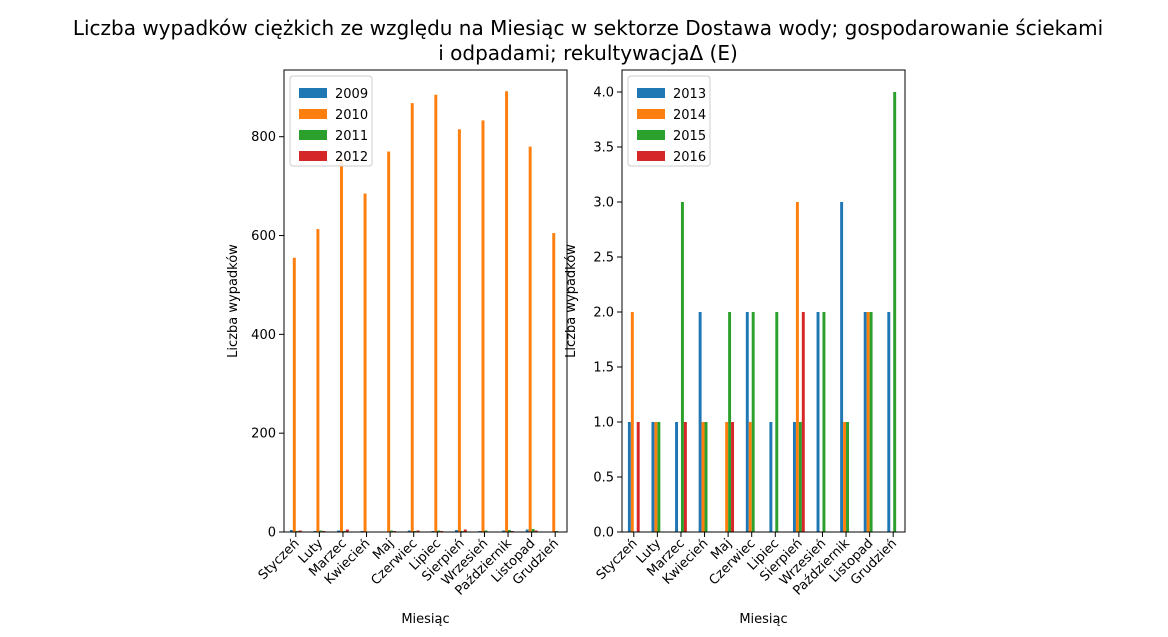 The image size is (1168, 637). Describe the element at coordinates (656, 477) in the screenshot. I see `bar-2014-luty` at that location.